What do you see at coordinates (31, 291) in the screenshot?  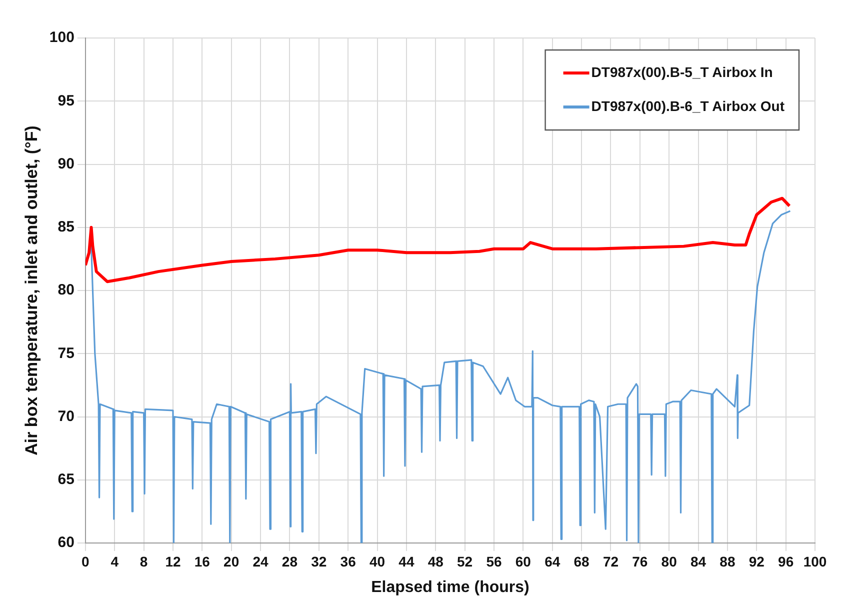 I see `y-axis-title: Air box temperature, inlet and outlet, (°F)` at bounding box center [31, 291].